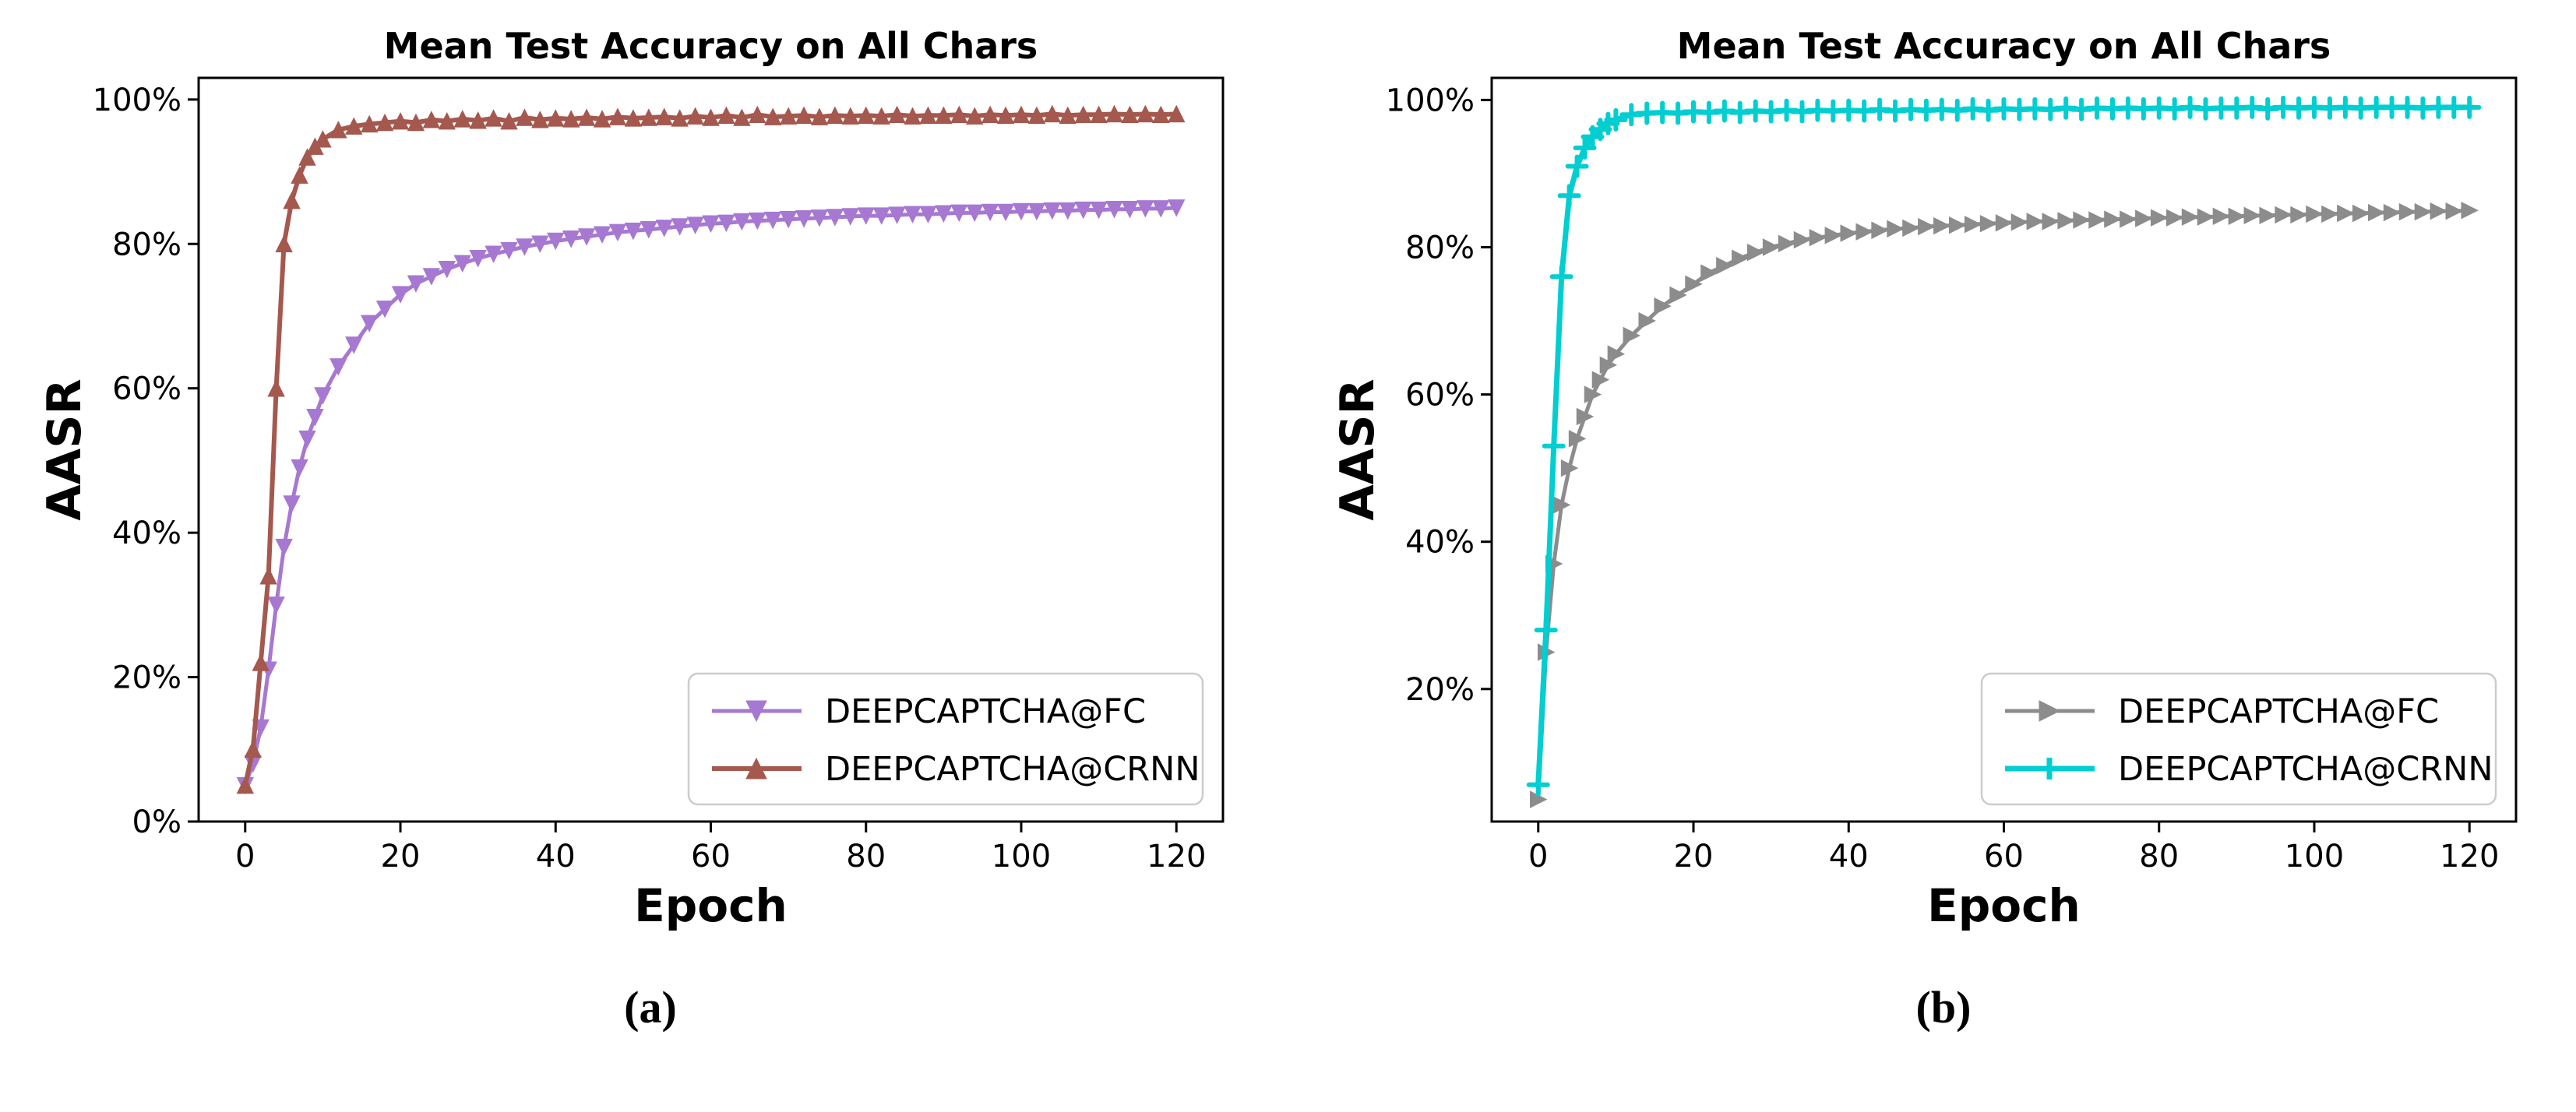  I want to click on caption-b: (b), so click(1943, 1007).